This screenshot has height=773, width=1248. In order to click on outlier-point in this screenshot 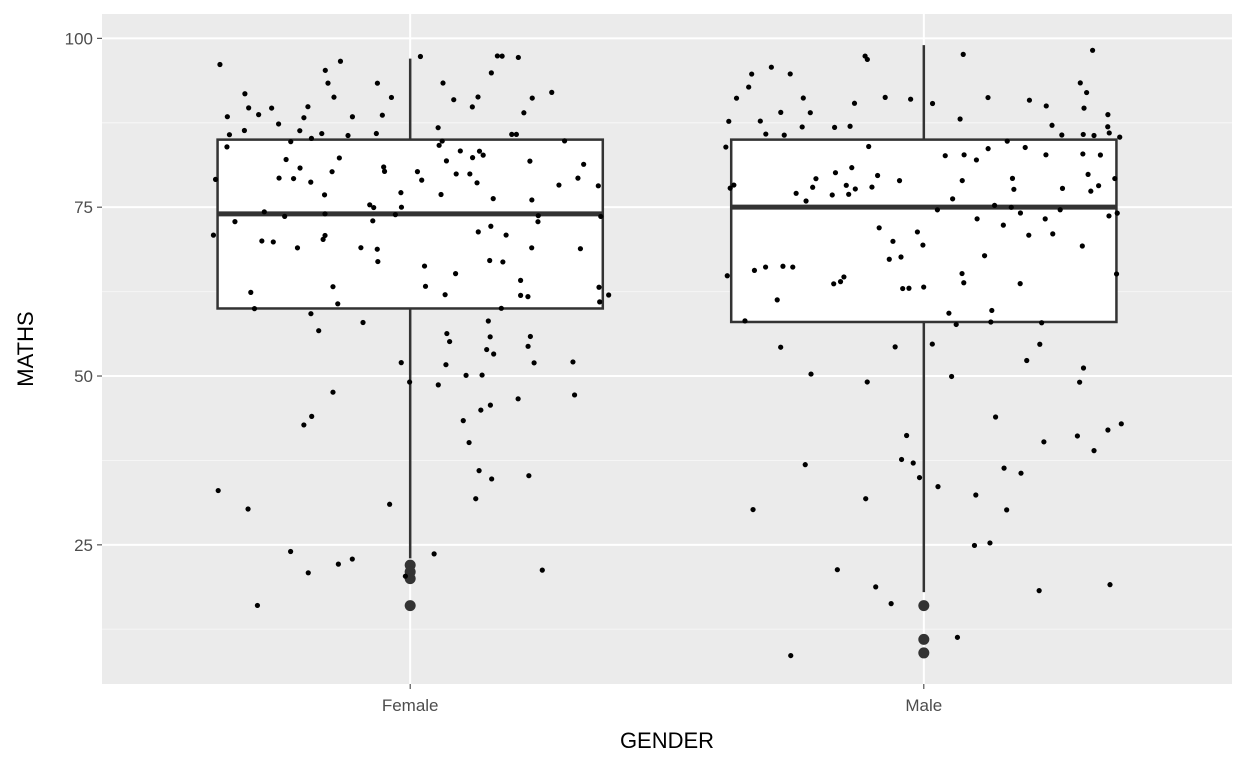, I will do `click(924, 639)`.